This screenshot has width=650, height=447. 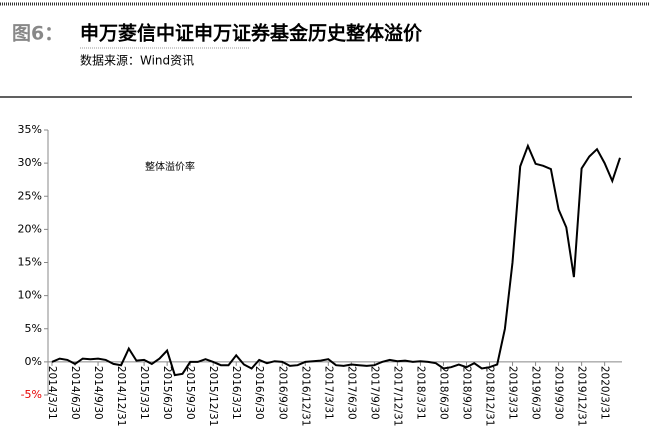 I want to click on y-tick-label: 10%, so click(x=30, y=295).